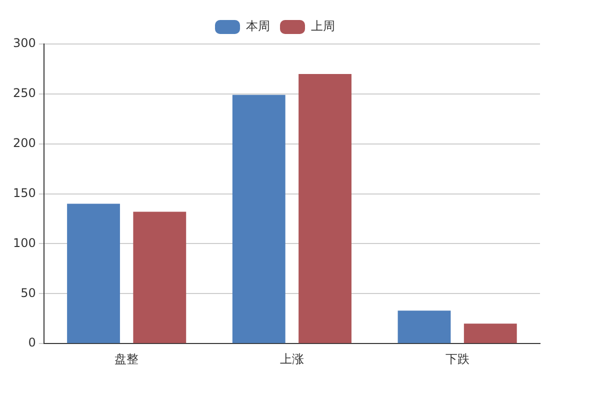 Image resolution: width=600 pixels, height=400 pixels. Describe the element at coordinates (32, 343) in the screenshot. I see `y-tick-label: 0` at that location.